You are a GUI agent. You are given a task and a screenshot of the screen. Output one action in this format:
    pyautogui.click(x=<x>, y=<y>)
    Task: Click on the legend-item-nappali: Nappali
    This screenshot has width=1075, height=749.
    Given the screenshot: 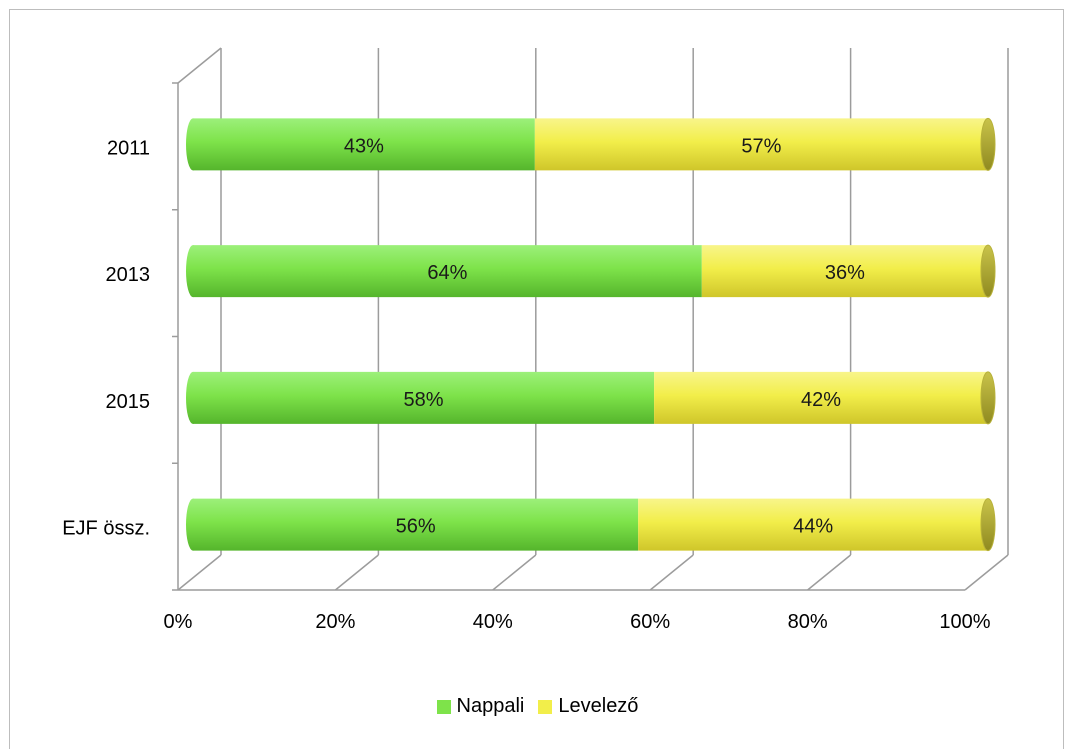 What is the action you would take?
    pyautogui.click(x=480, y=706)
    